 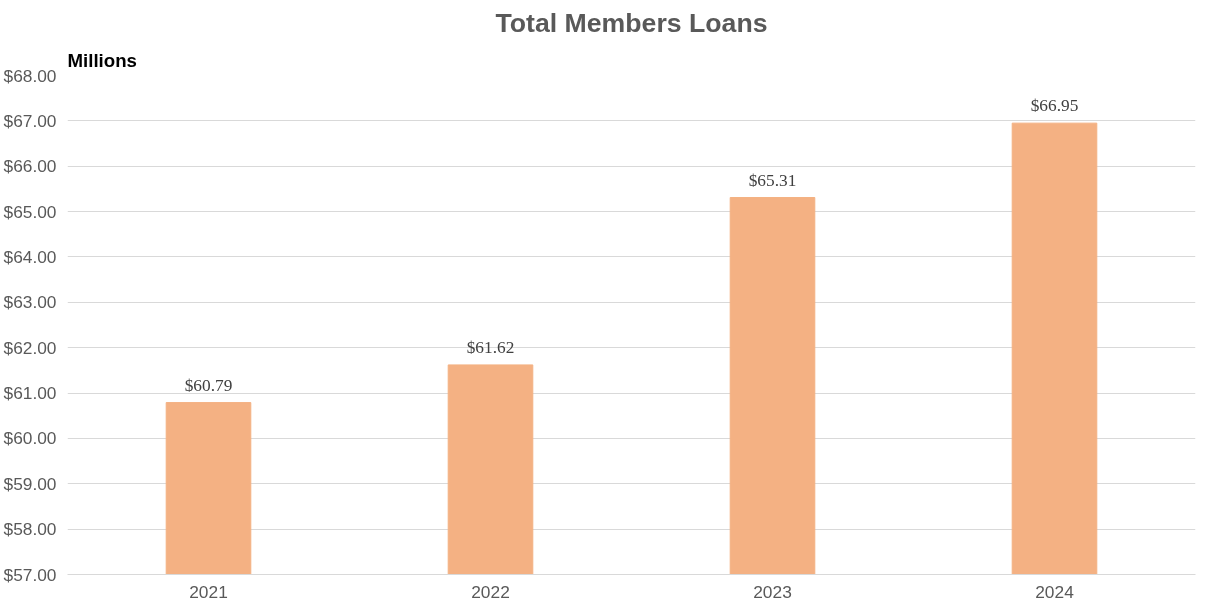 I want to click on x-tick-label: 2023, so click(x=772, y=591).